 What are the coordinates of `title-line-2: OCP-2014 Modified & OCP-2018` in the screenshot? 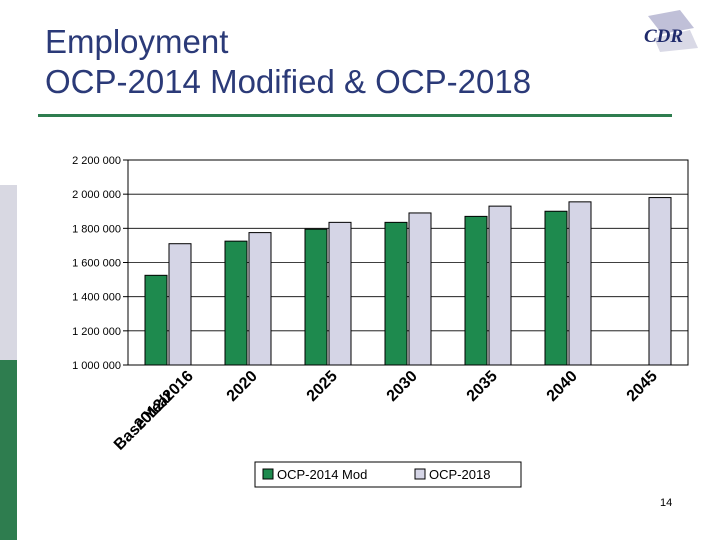 It's located at (288, 81).